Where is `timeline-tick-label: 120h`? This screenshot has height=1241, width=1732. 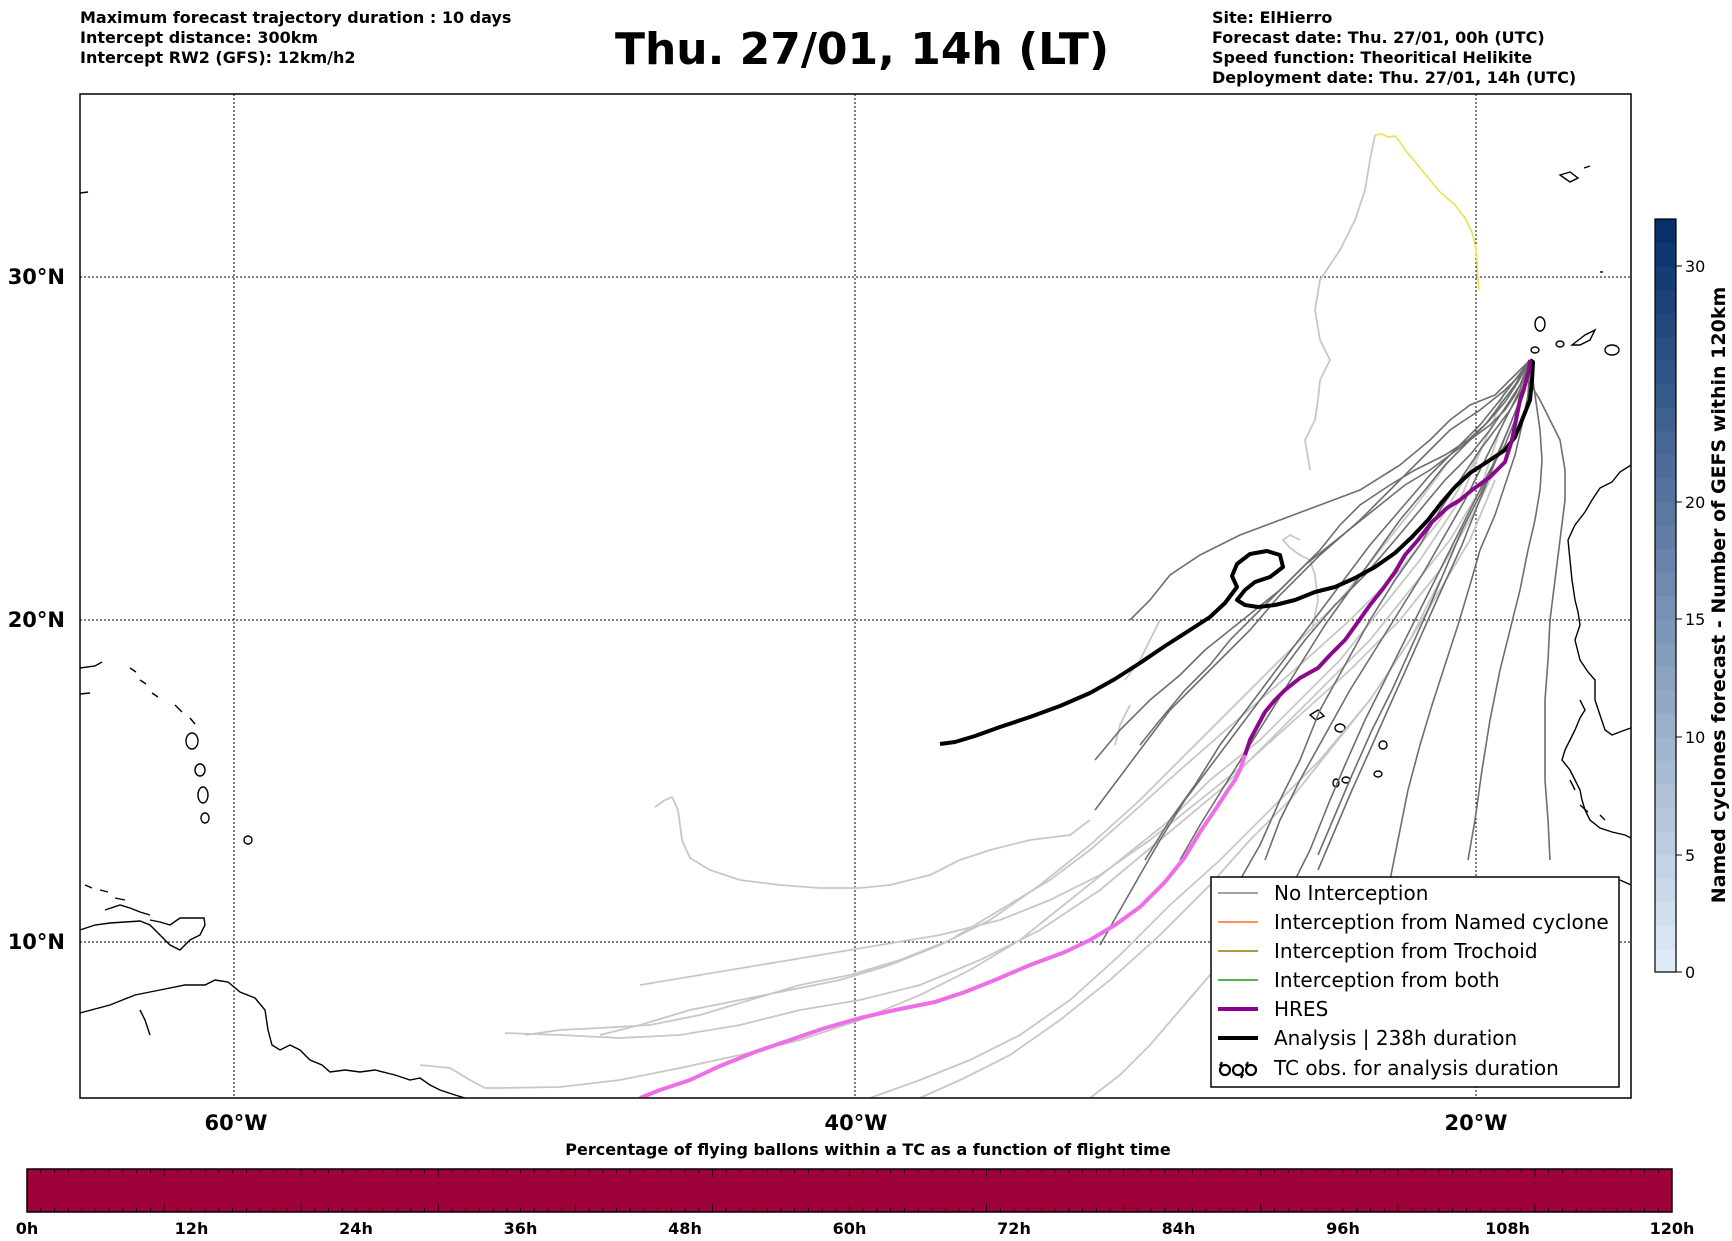 timeline-tick-label: 120h is located at coordinates (1672, 1228).